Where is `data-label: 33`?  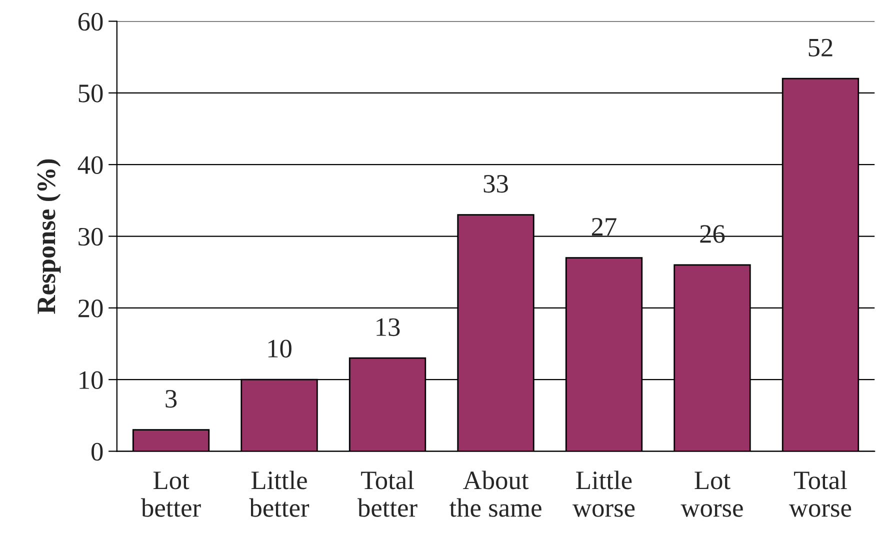
data-label: 33 is located at coordinates (496, 183).